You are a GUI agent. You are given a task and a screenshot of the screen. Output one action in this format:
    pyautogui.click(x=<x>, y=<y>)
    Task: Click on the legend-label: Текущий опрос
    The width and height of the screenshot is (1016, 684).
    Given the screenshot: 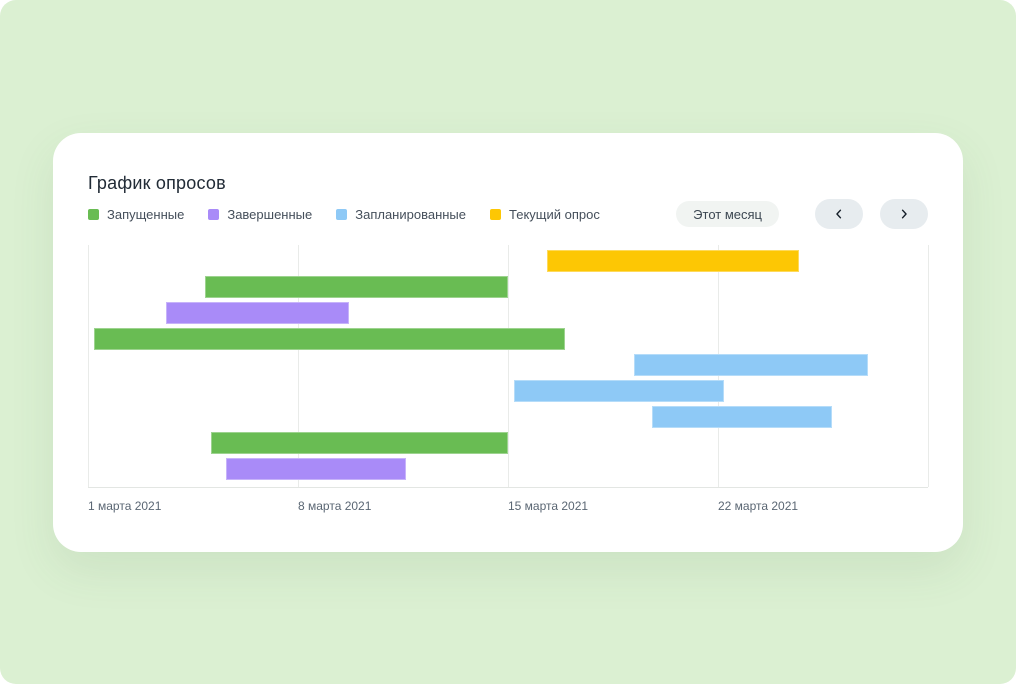 What is the action you would take?
    pyautogui.click(x=554, y=214)
    